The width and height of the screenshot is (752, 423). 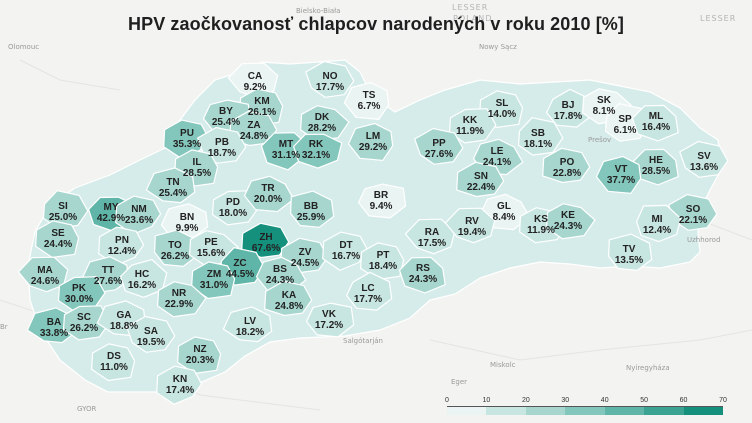 I want to click on district-shape-zm, so click(x=213, y=280).